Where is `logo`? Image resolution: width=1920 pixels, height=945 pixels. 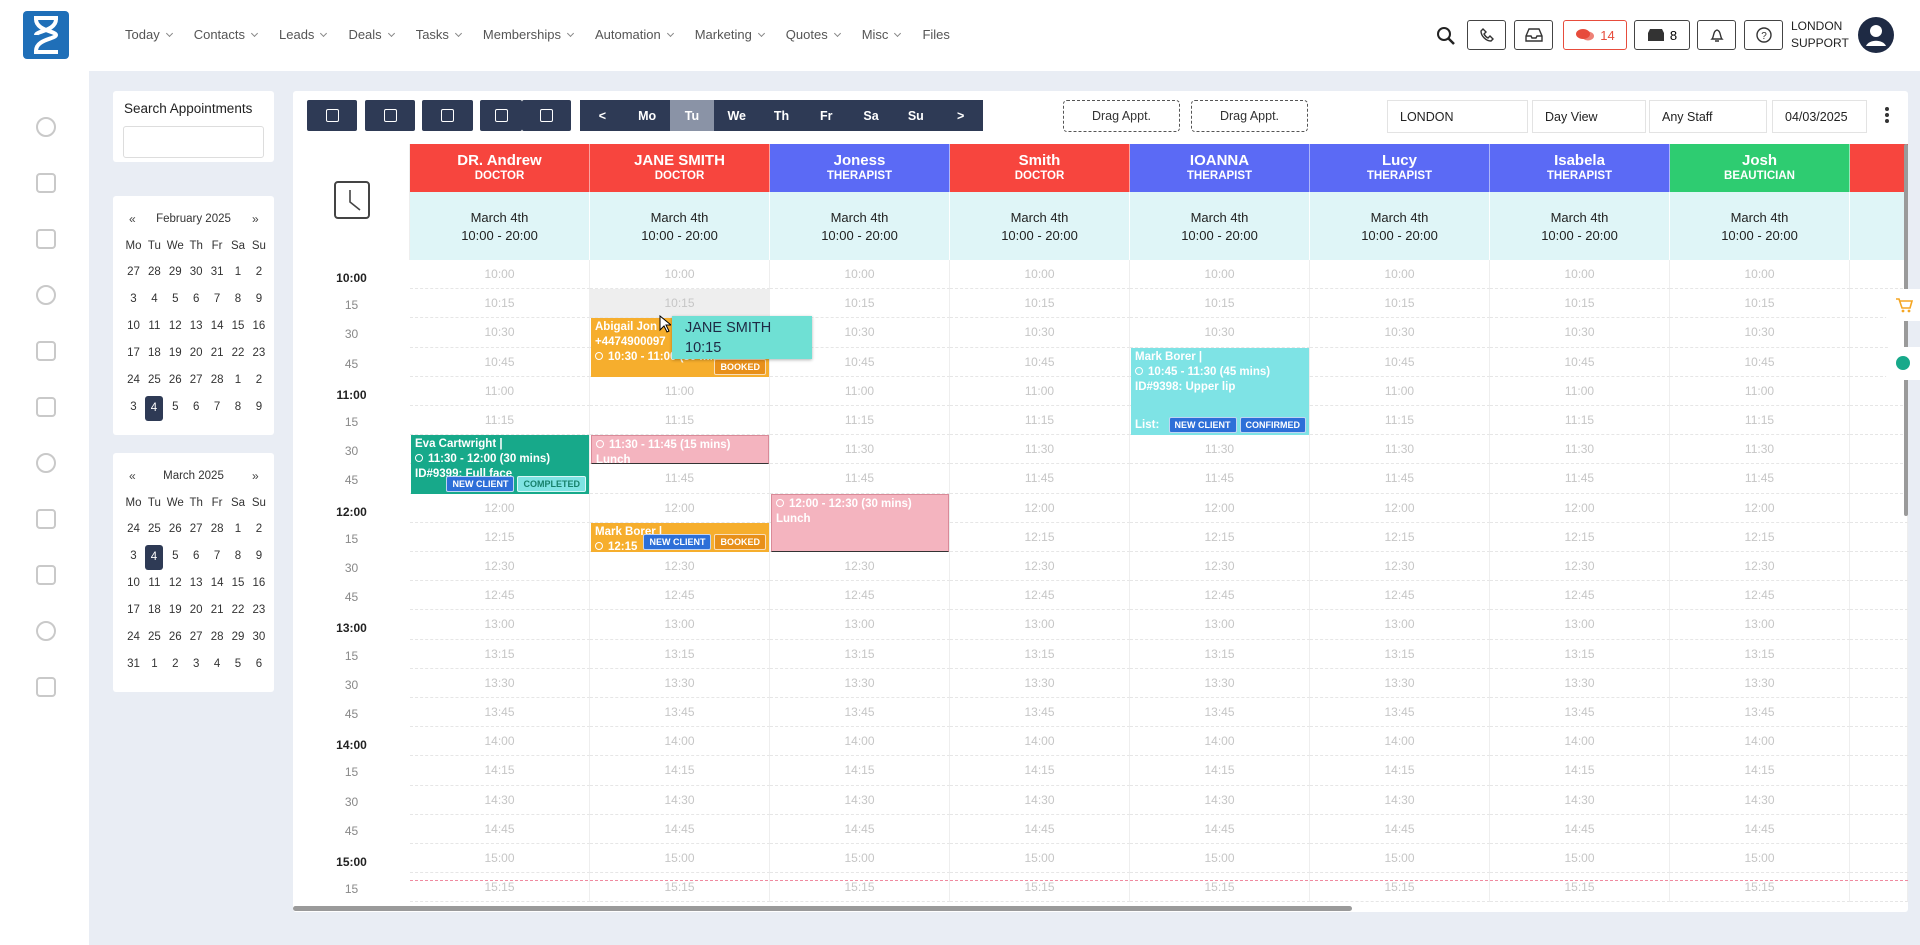 logo is located at coordinates (46, 35).